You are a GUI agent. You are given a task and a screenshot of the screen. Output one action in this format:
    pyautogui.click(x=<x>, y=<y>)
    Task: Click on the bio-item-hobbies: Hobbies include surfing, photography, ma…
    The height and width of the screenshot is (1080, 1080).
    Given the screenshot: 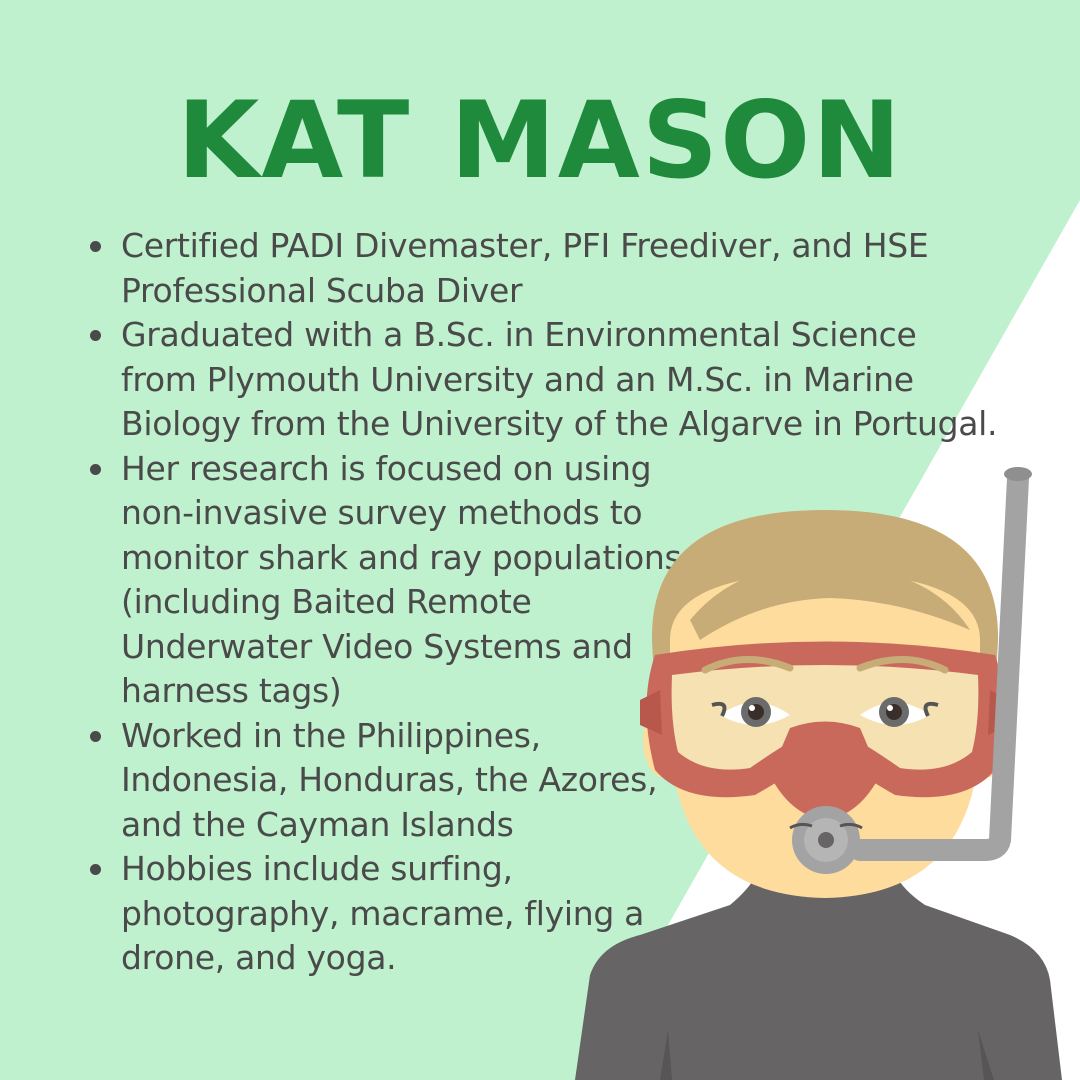 What is the action you would take?
    pyautogui.click(x=393, y=914)
    